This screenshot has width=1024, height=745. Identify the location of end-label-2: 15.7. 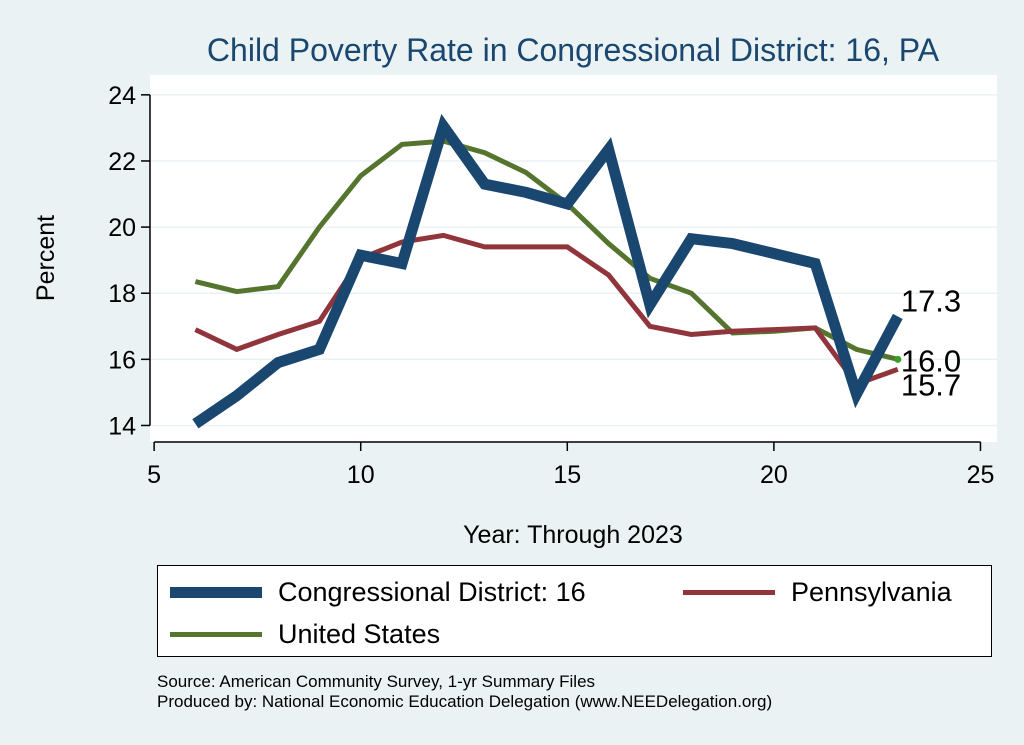
(931, 384).